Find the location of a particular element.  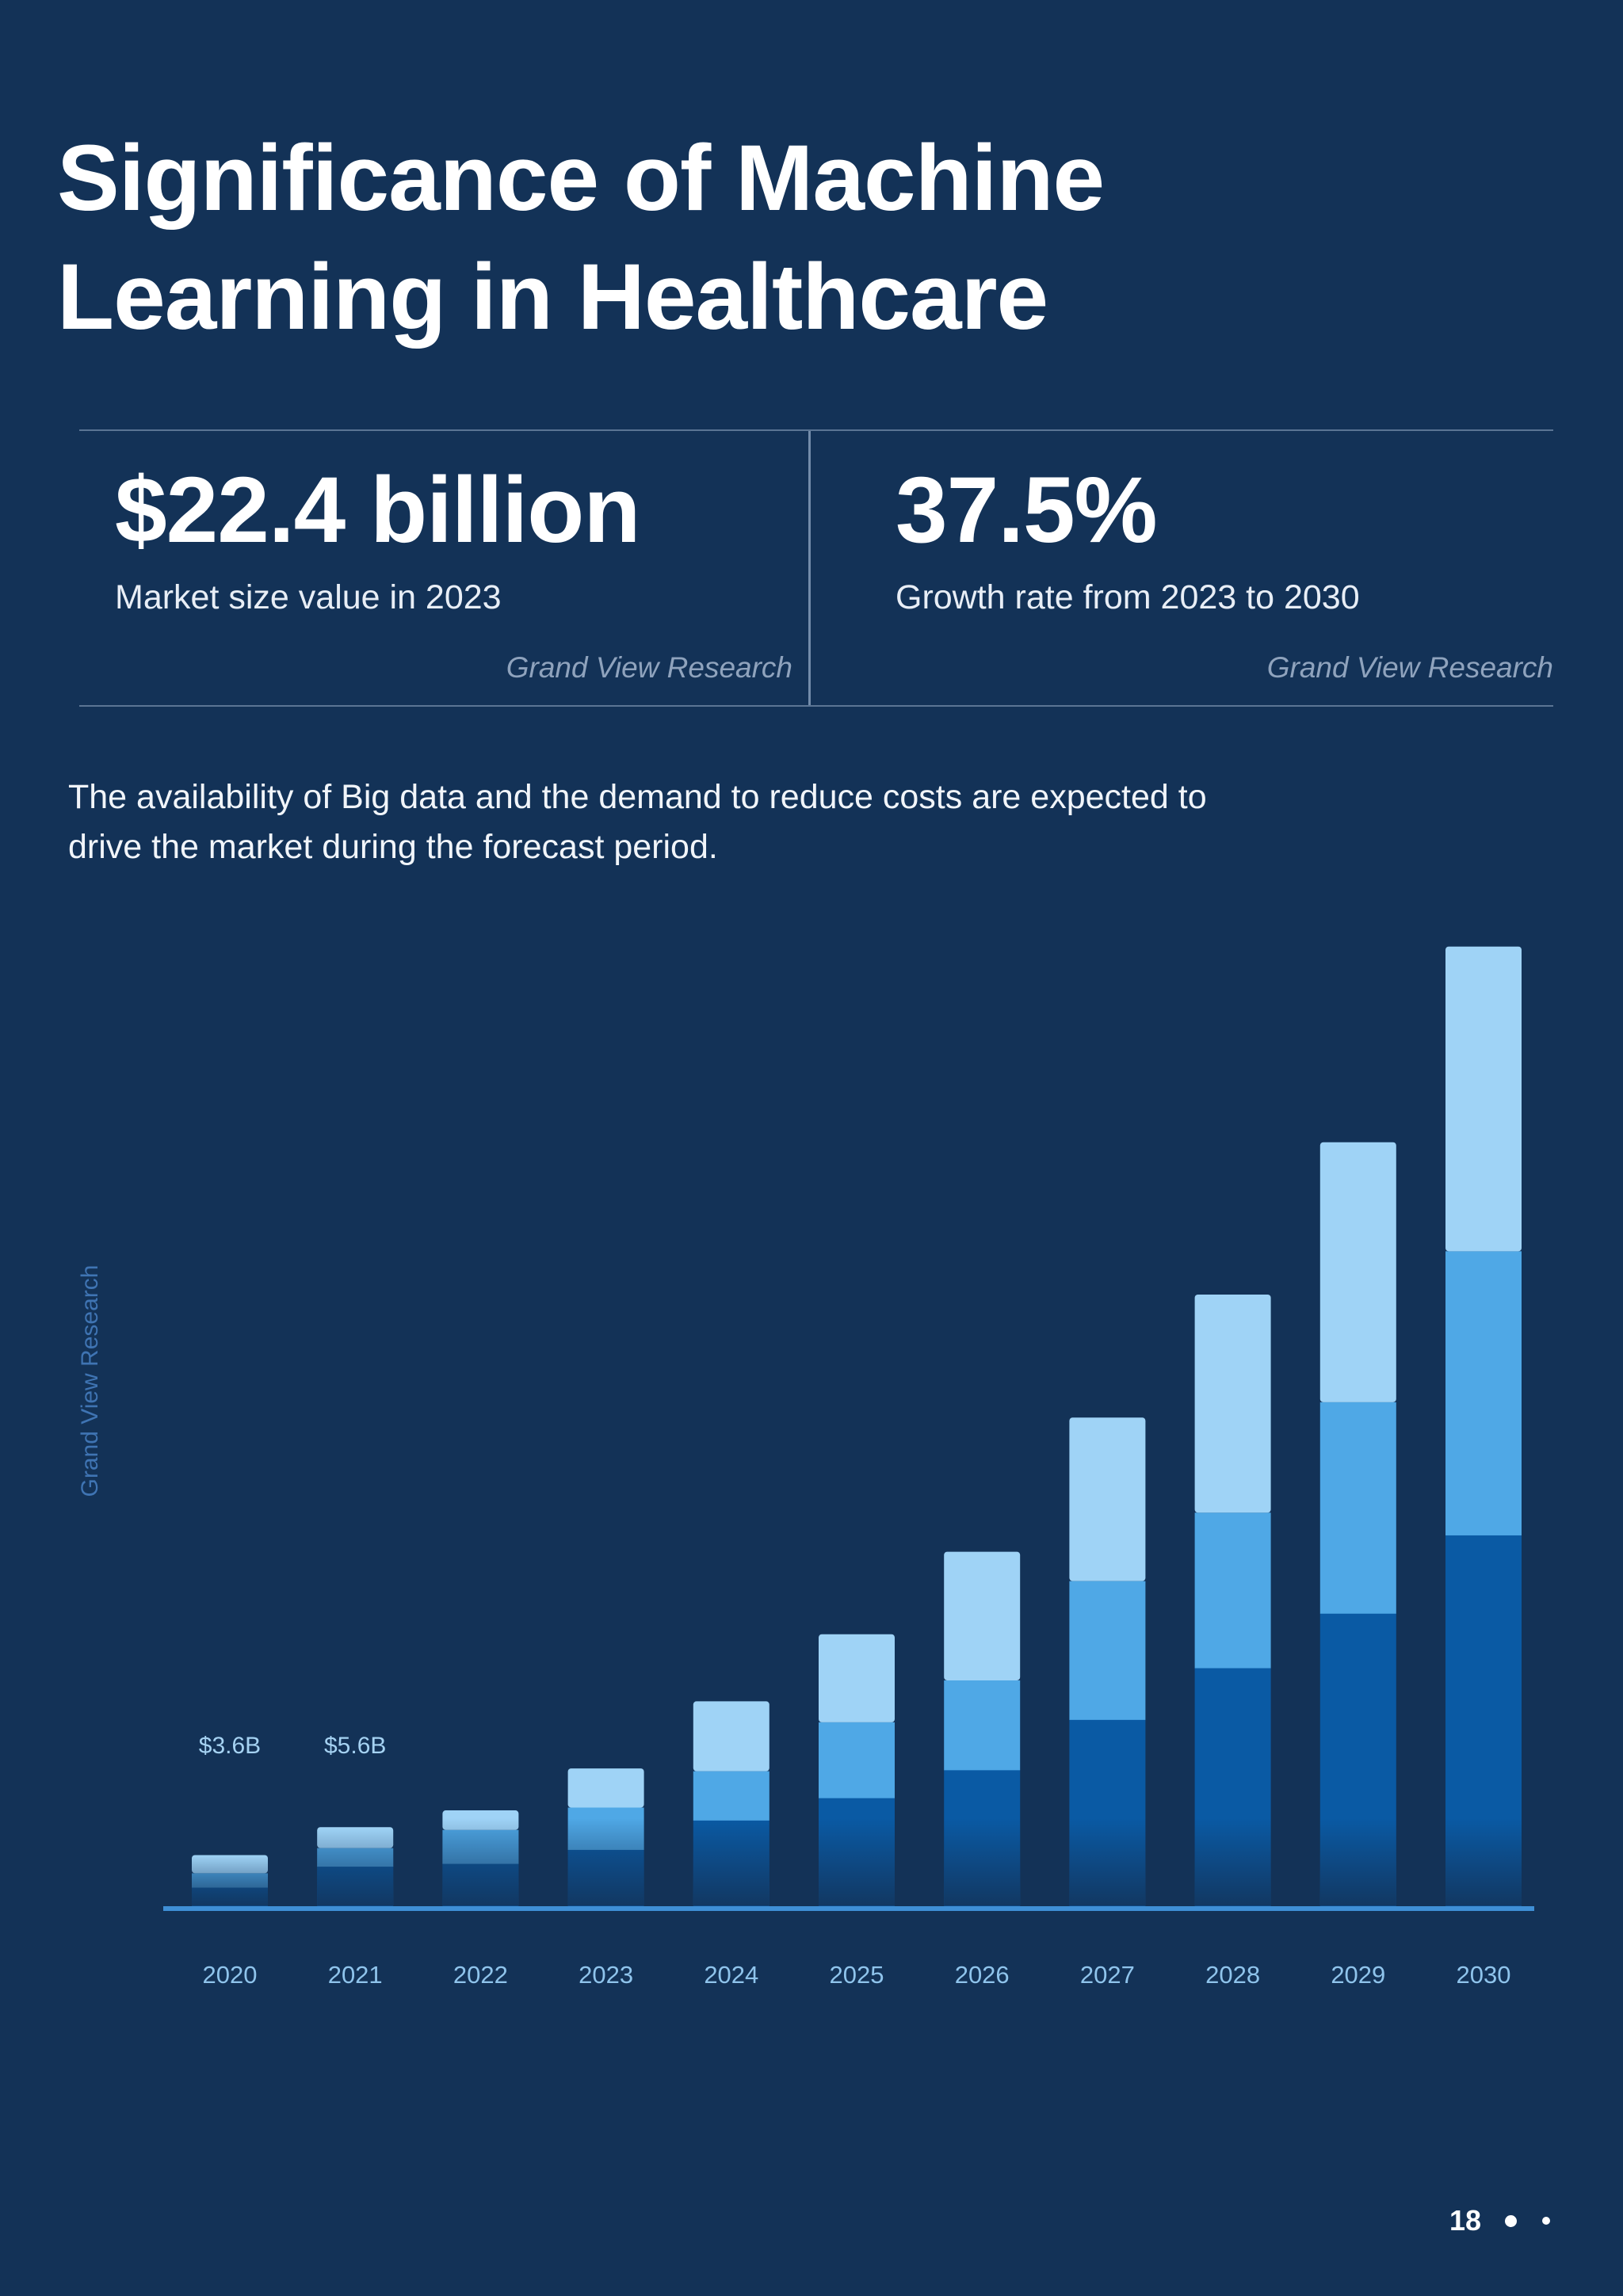

x-tick-label: 2021 is located at coordinates (355, 1975).